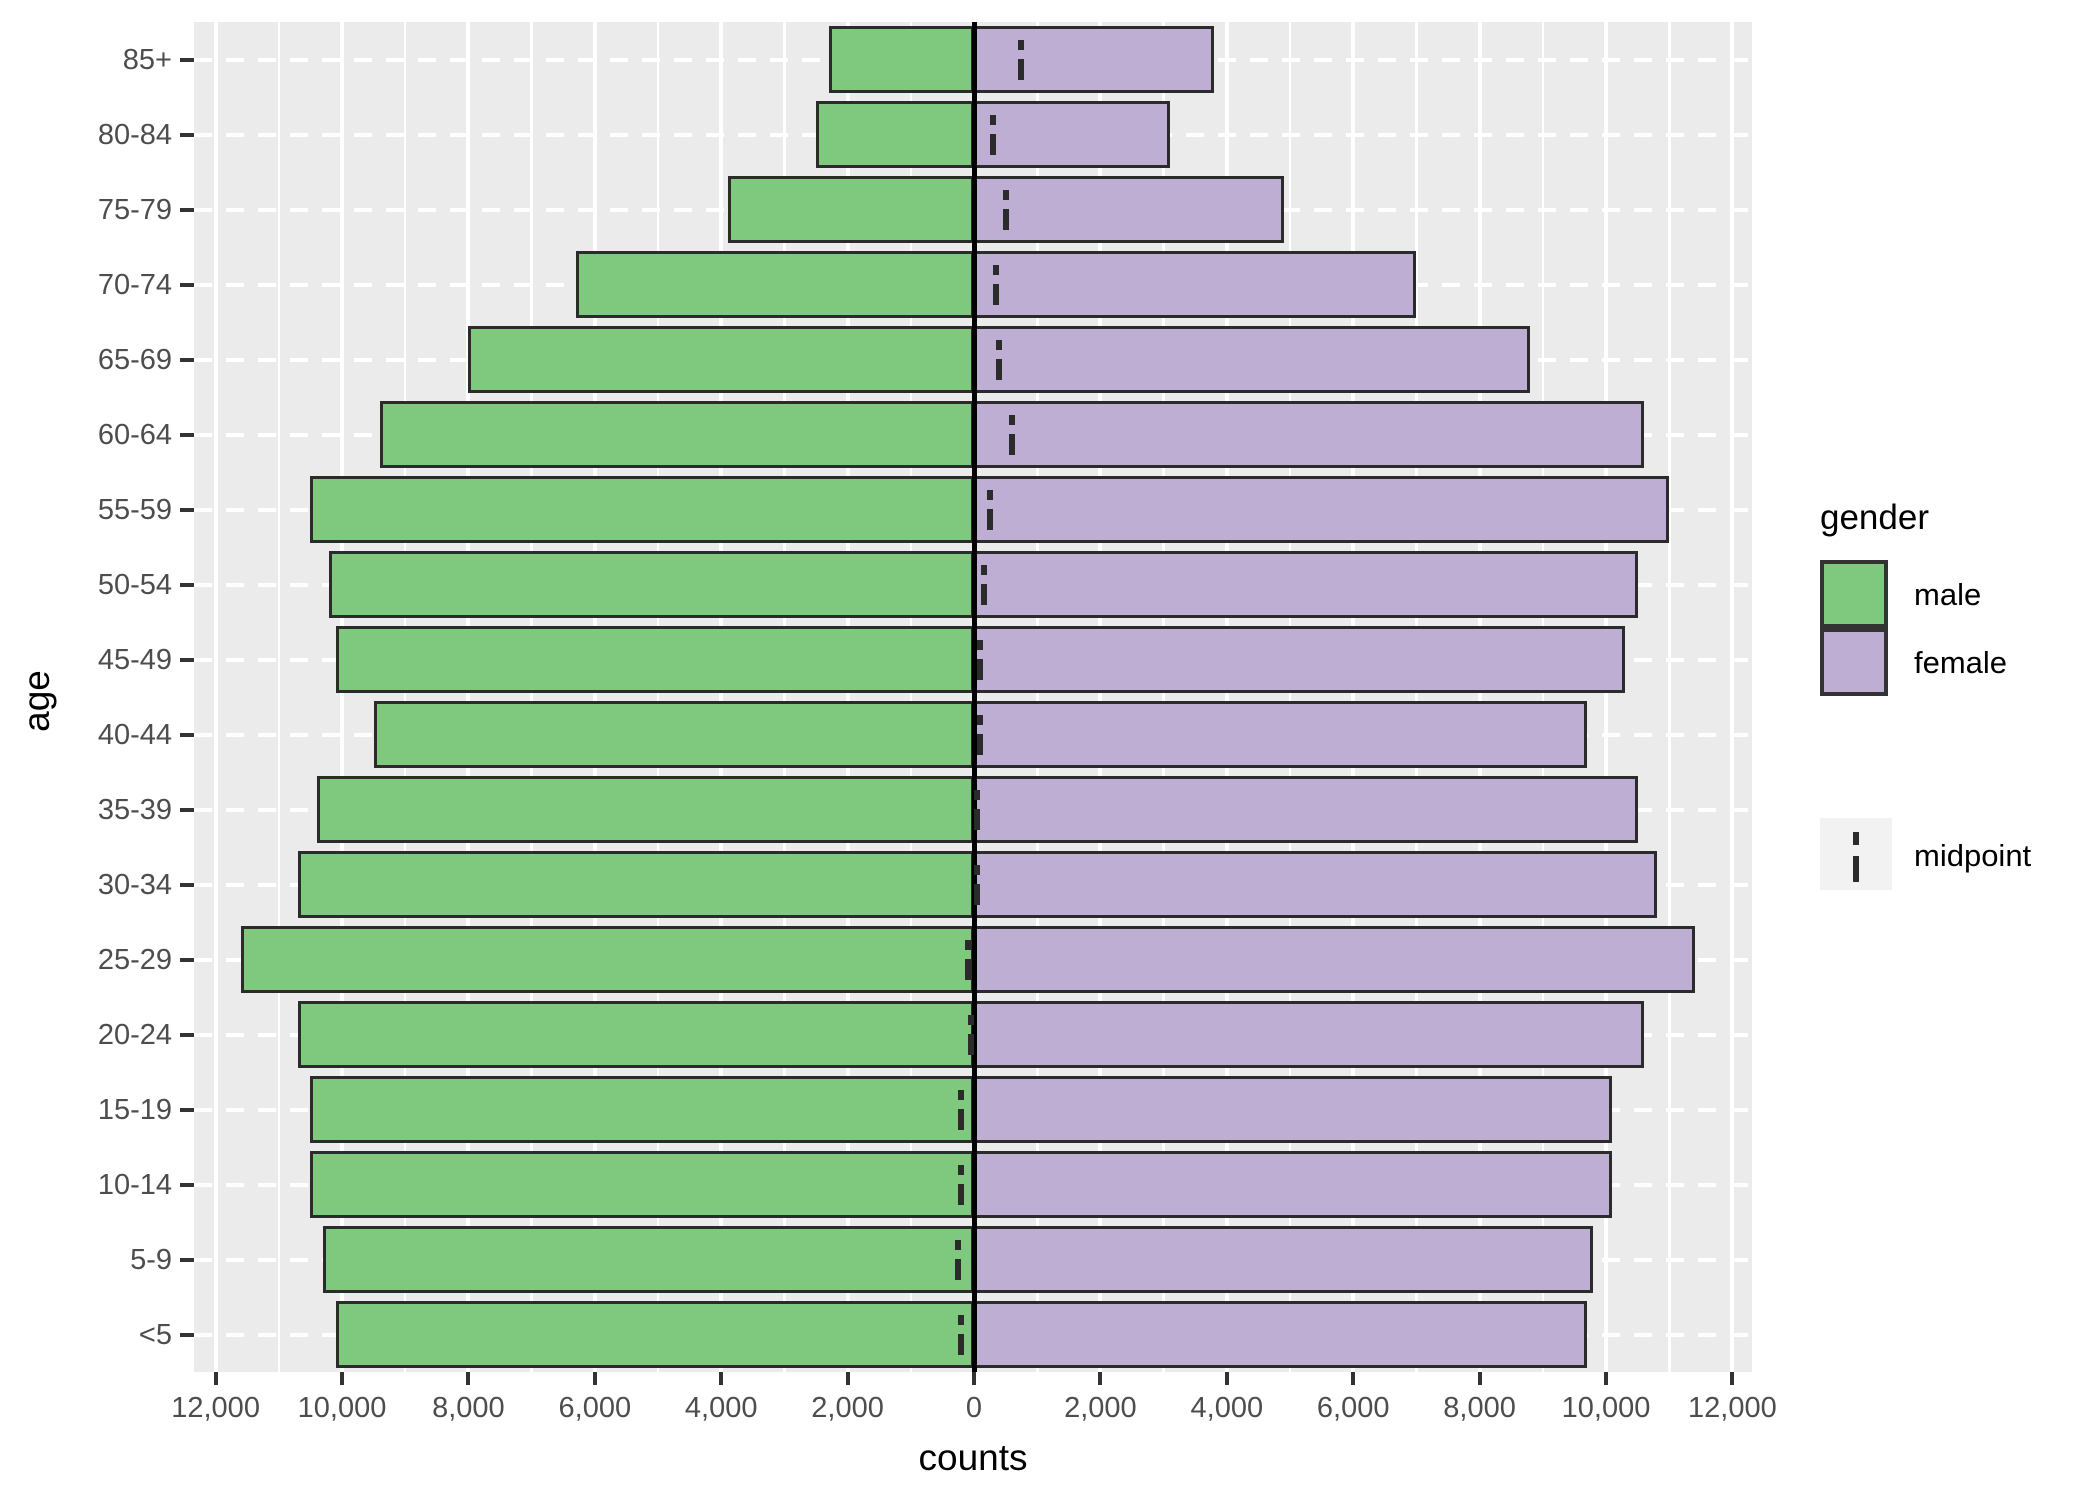 This screenshot has width=2100, height=1500. I want to click on y-tick-label-75-79: 75-79, so click(134, 209).